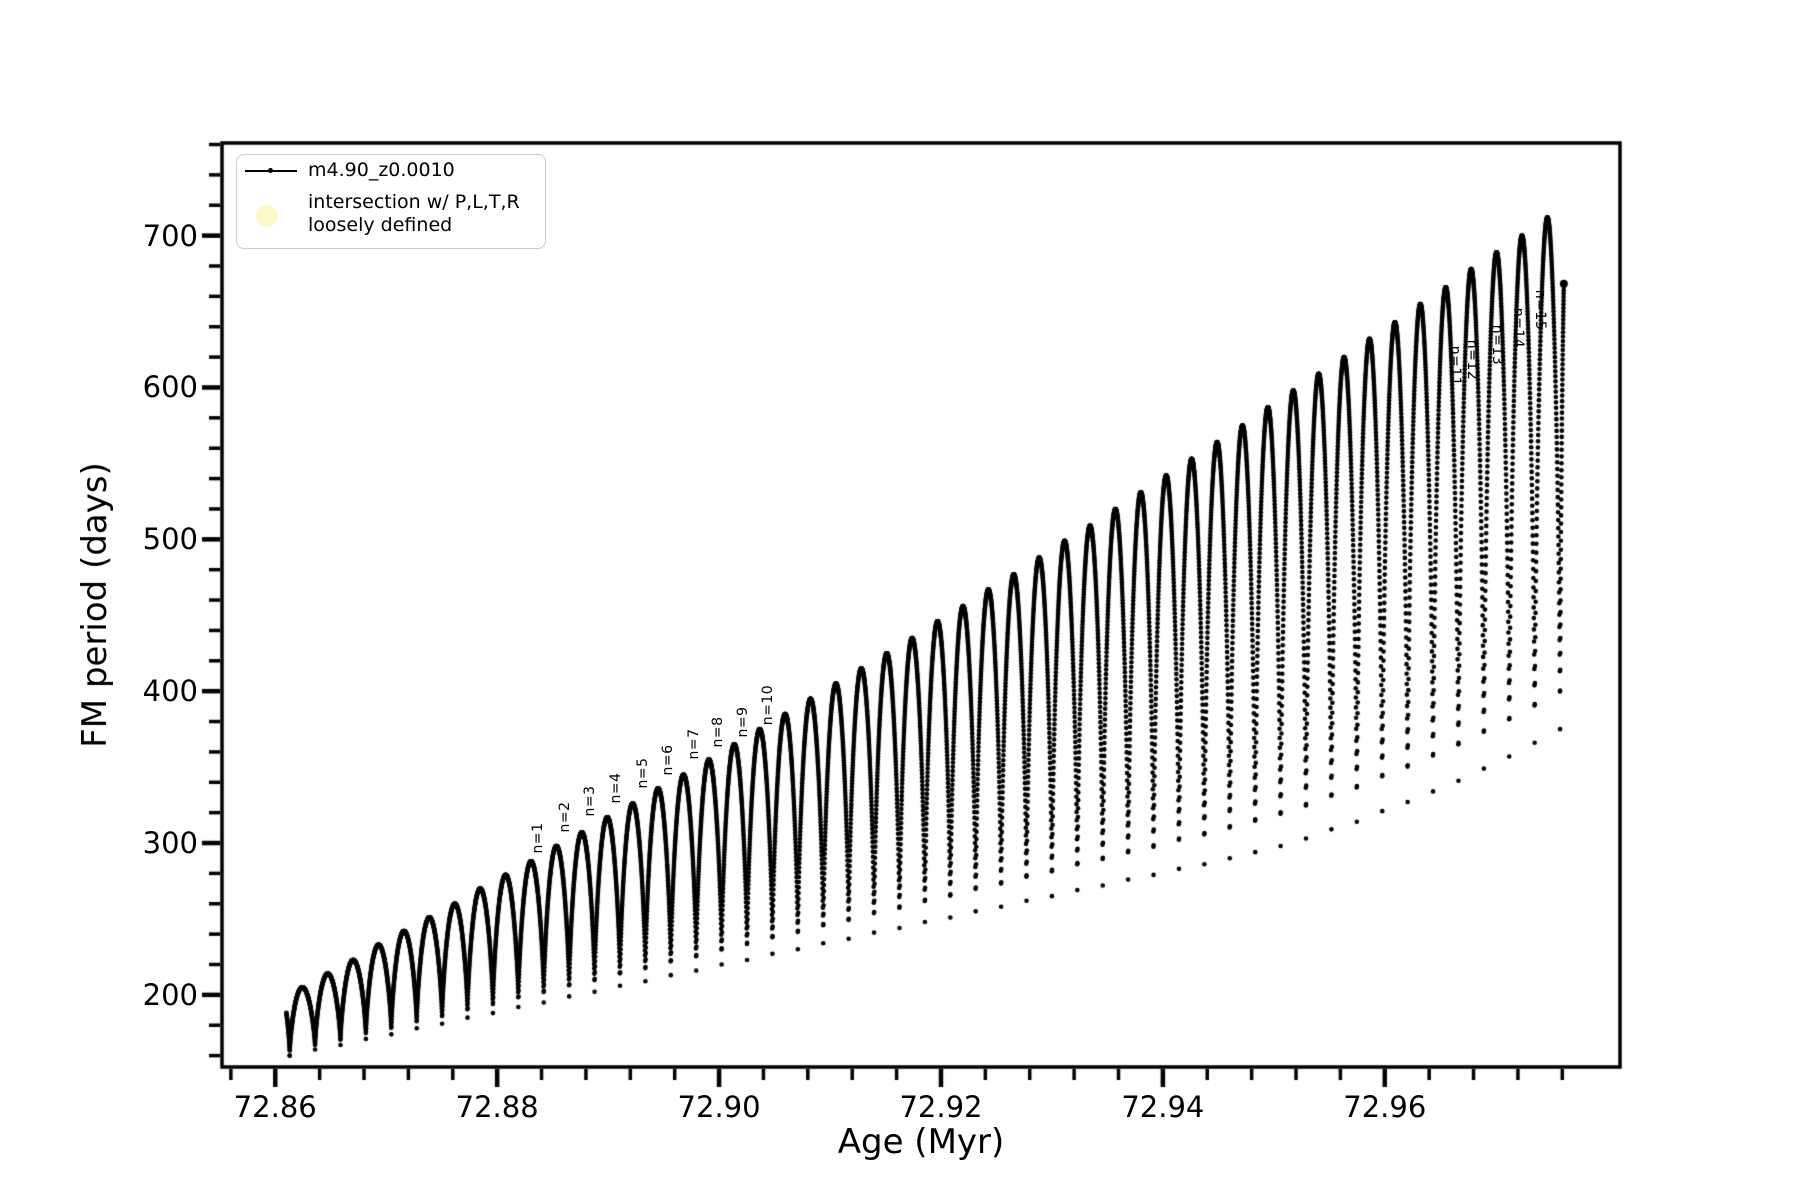 The height and width of the screenshot is (1200, 1800). What do you see at coordinates (693, 744) in the screenshot?
I see `cycle-number-label: n=7` at bounding box center [693, 744].